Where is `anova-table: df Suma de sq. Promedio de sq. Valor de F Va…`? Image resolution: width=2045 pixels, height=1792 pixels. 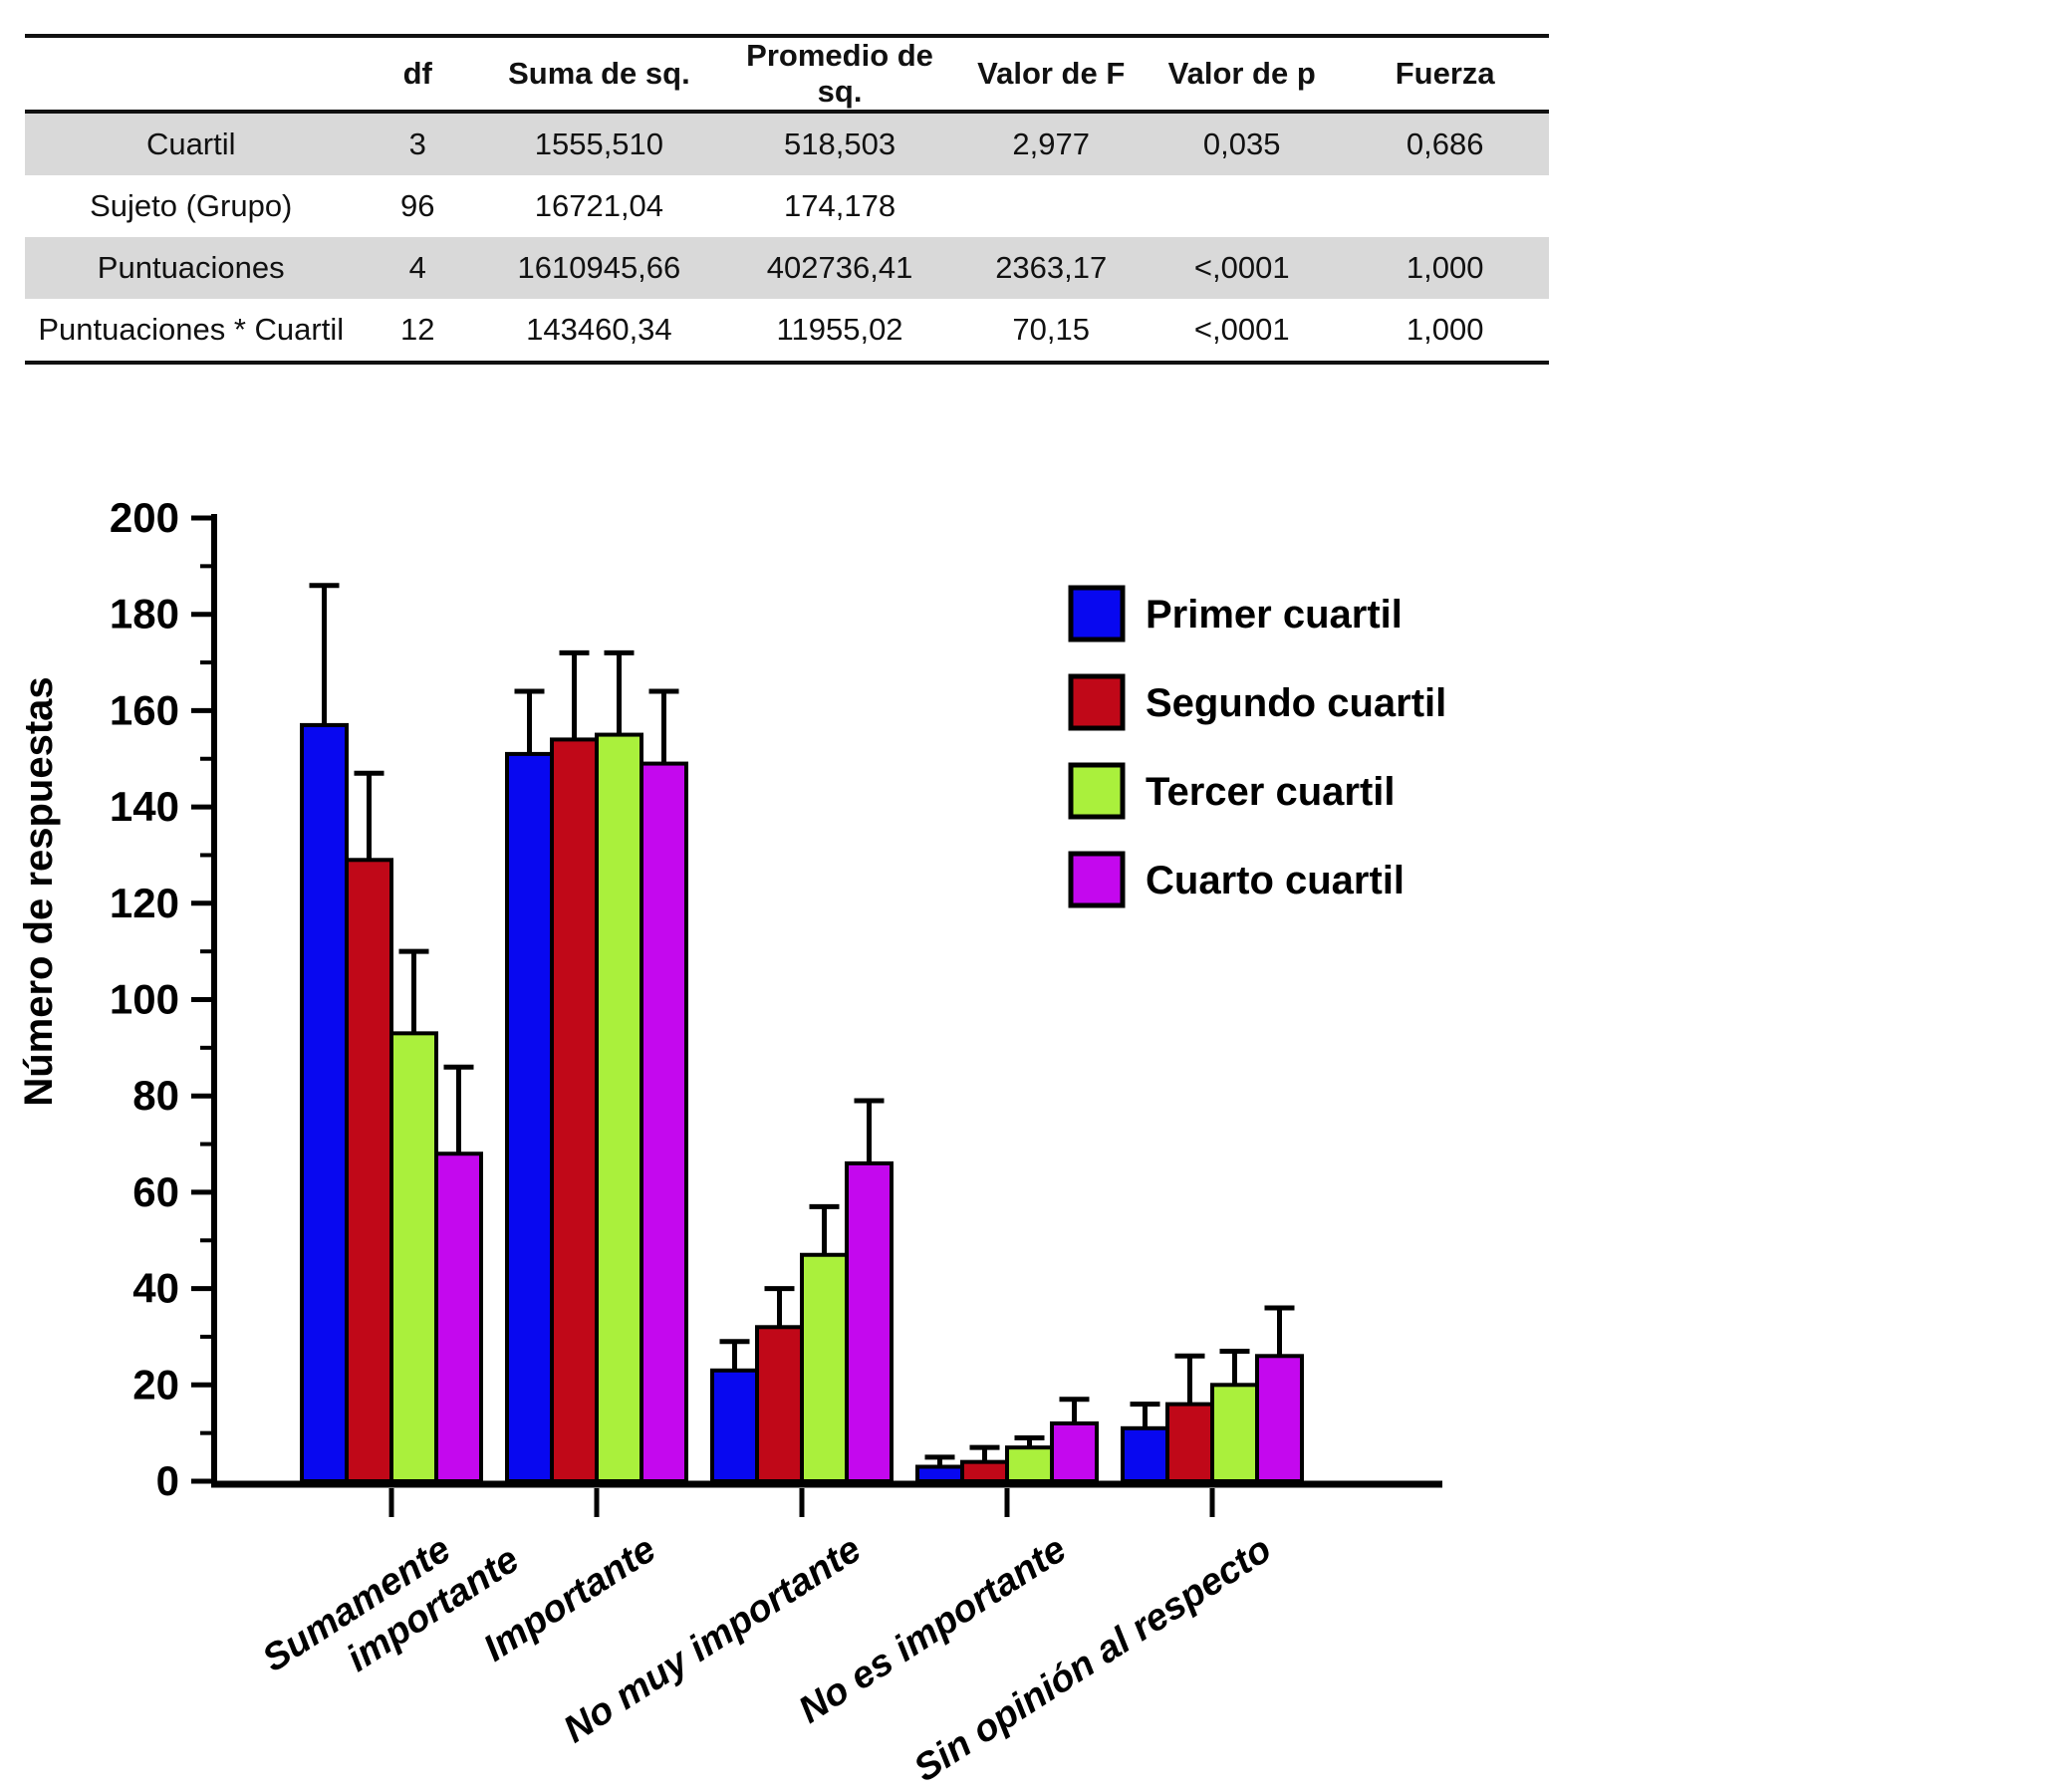 anova-table: df Suma de sq. Promedio de sq. Valor de F Va… is located at coordinates (787, 199).